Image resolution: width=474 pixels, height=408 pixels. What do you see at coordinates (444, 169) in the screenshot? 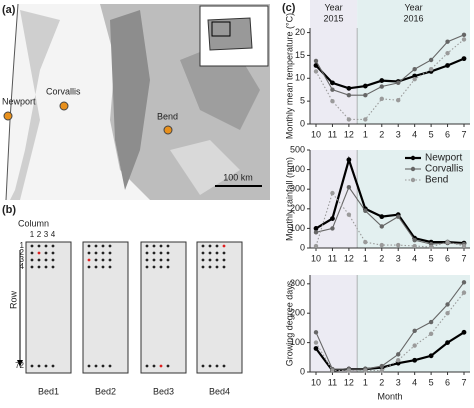
I see `legend-label: Corvallis` at bounding box center [444, 169].